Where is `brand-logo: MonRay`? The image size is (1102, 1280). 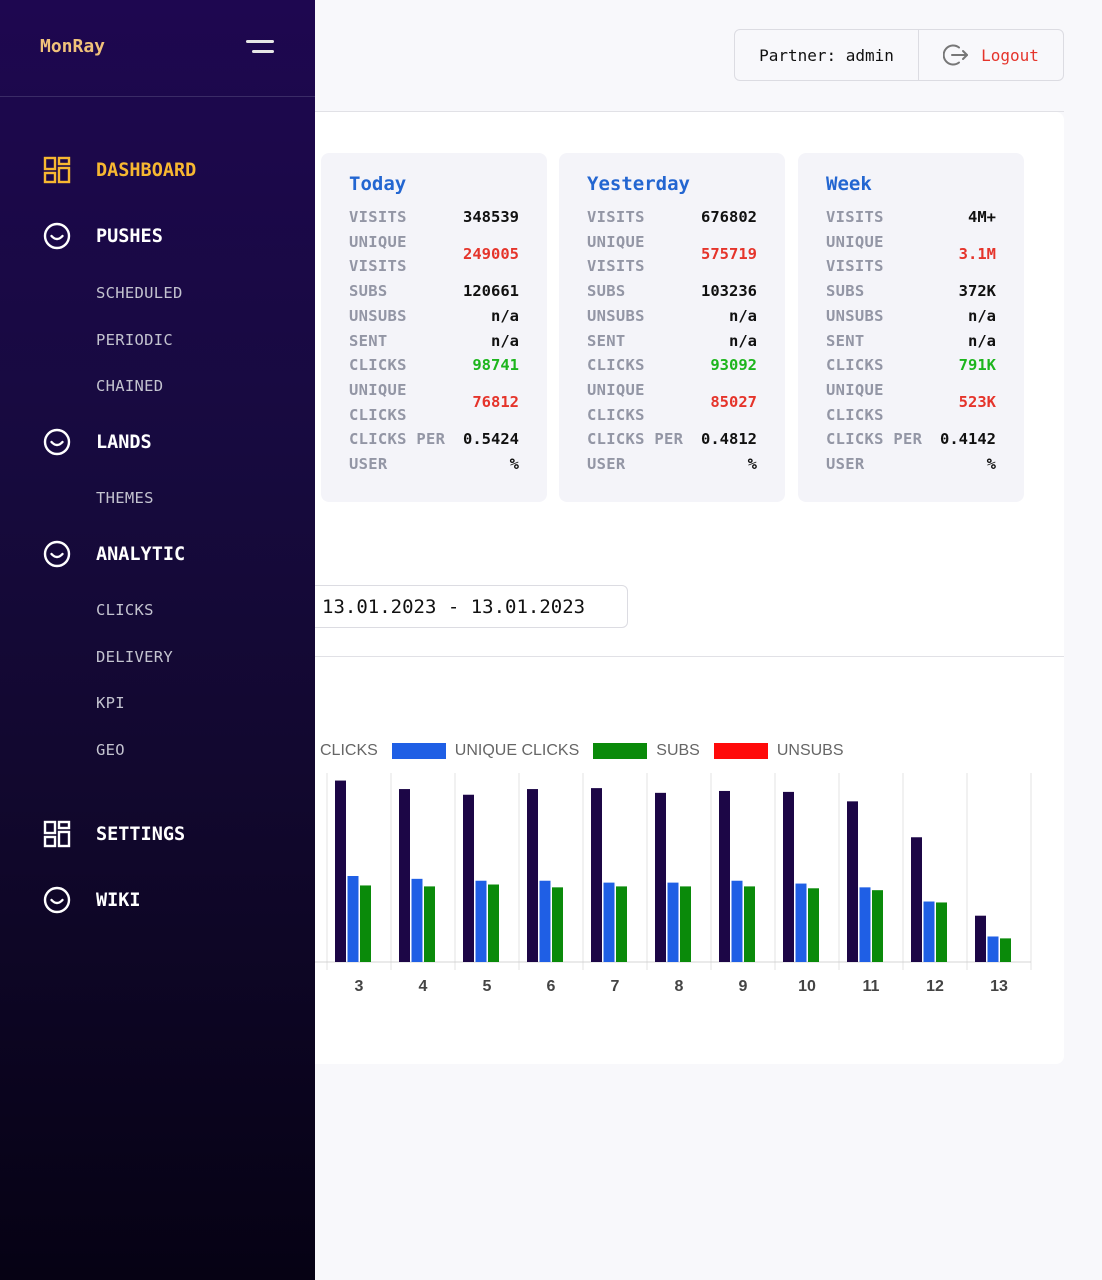
brand-logo: MonRay is located at coordinates (73, 46).